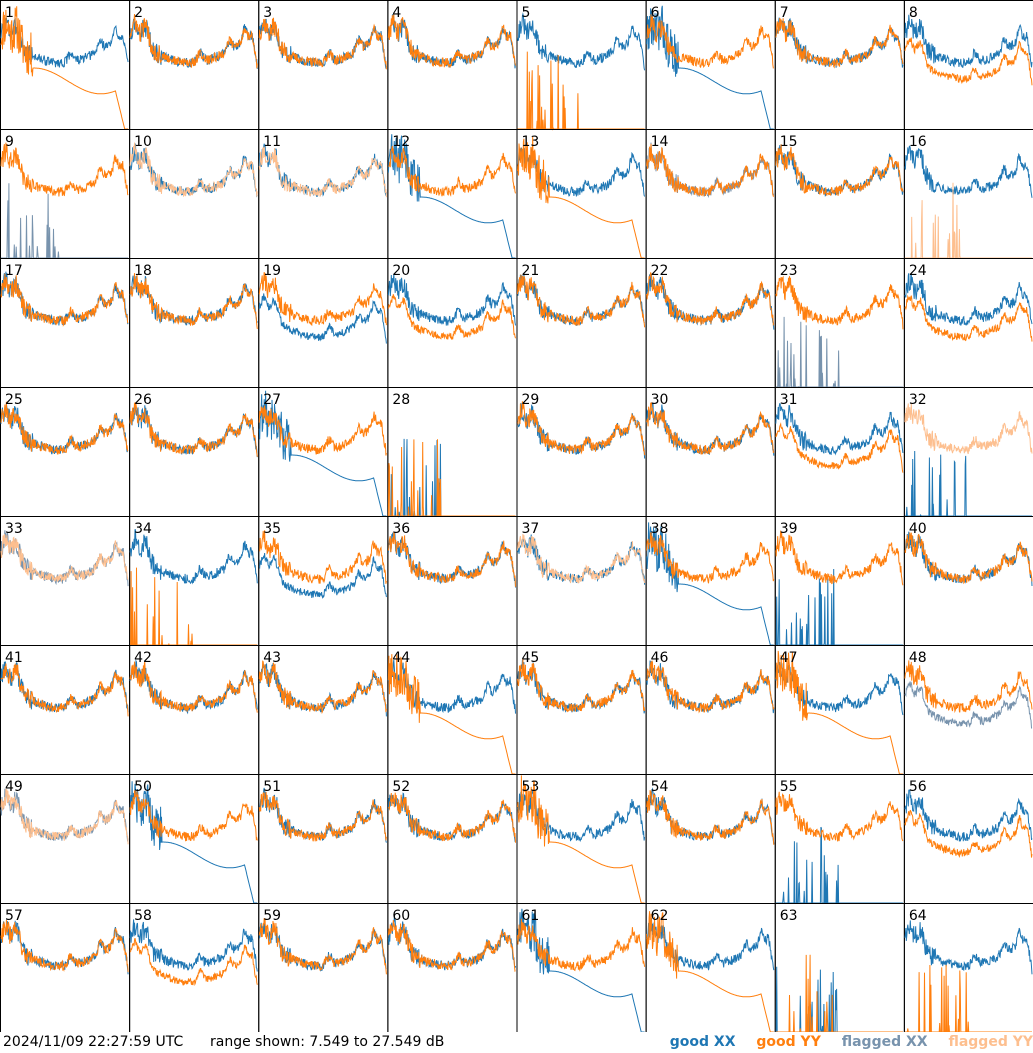 The image size is (1033, 1053). What do you see at coordinates (452, 65) in the screenshot?
I see `panel-4: 4` at bounding box center [452, 65].